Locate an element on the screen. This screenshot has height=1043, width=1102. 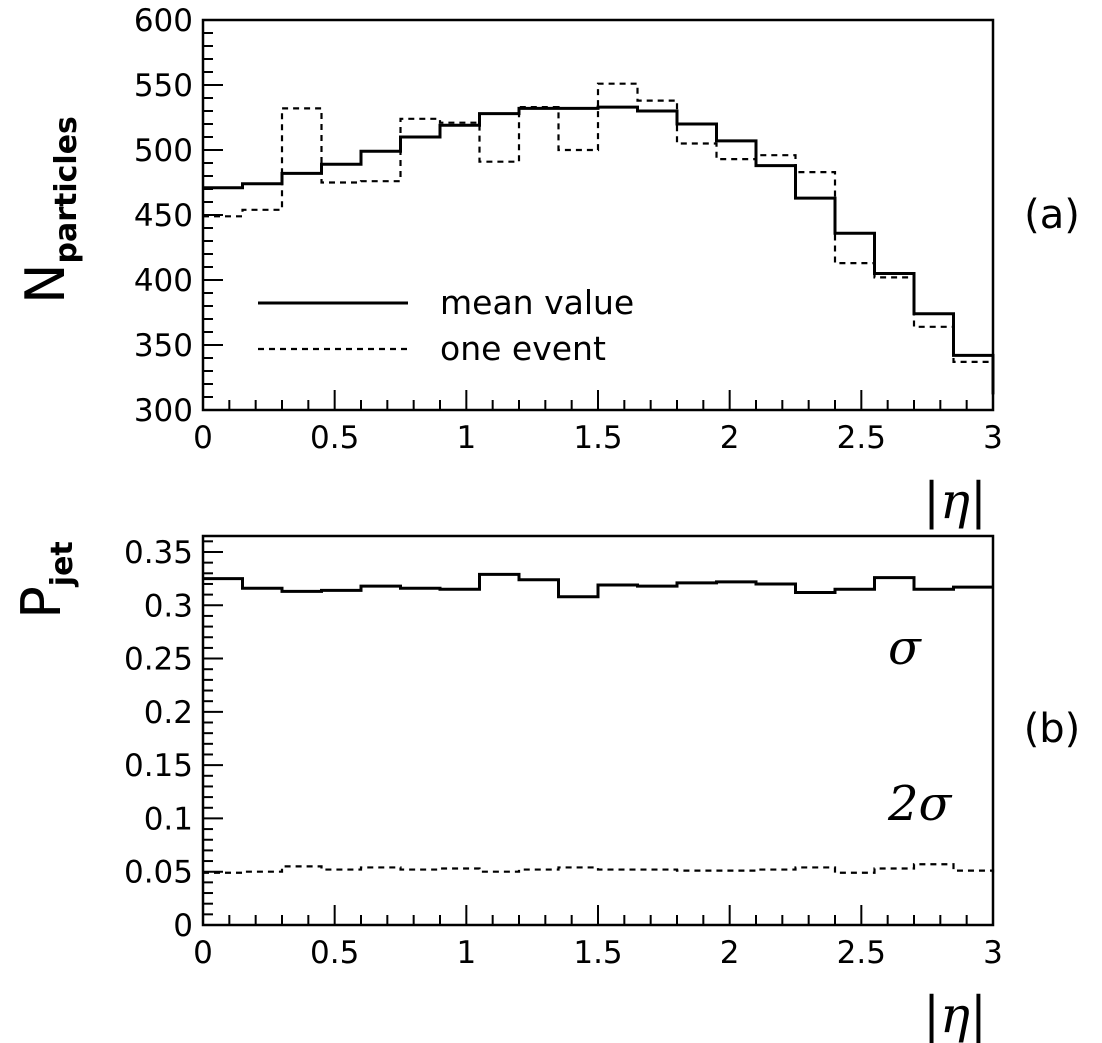
series-sigma-step is located at coordinates (598, 585).